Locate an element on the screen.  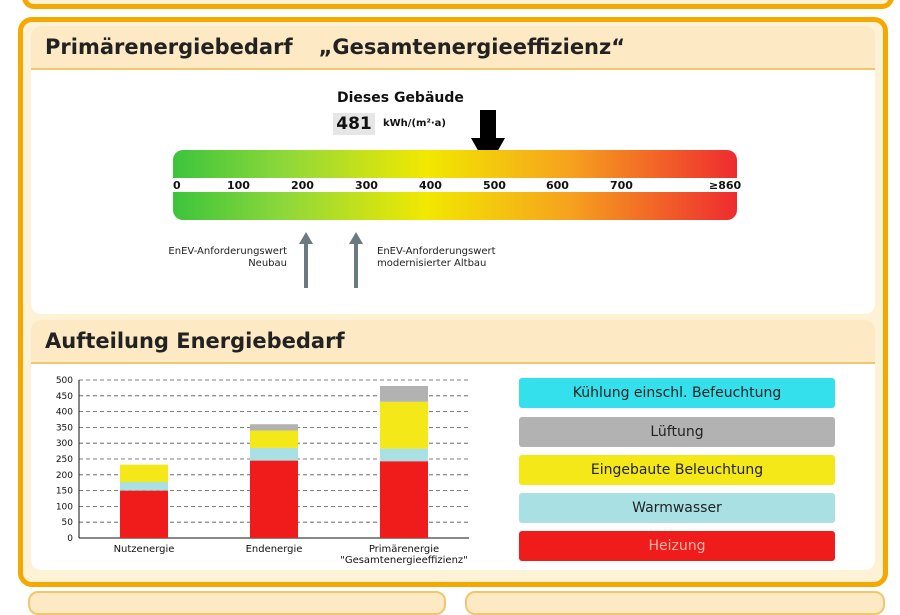
y-tick-label: 150 is located at coordinates (64, 492).